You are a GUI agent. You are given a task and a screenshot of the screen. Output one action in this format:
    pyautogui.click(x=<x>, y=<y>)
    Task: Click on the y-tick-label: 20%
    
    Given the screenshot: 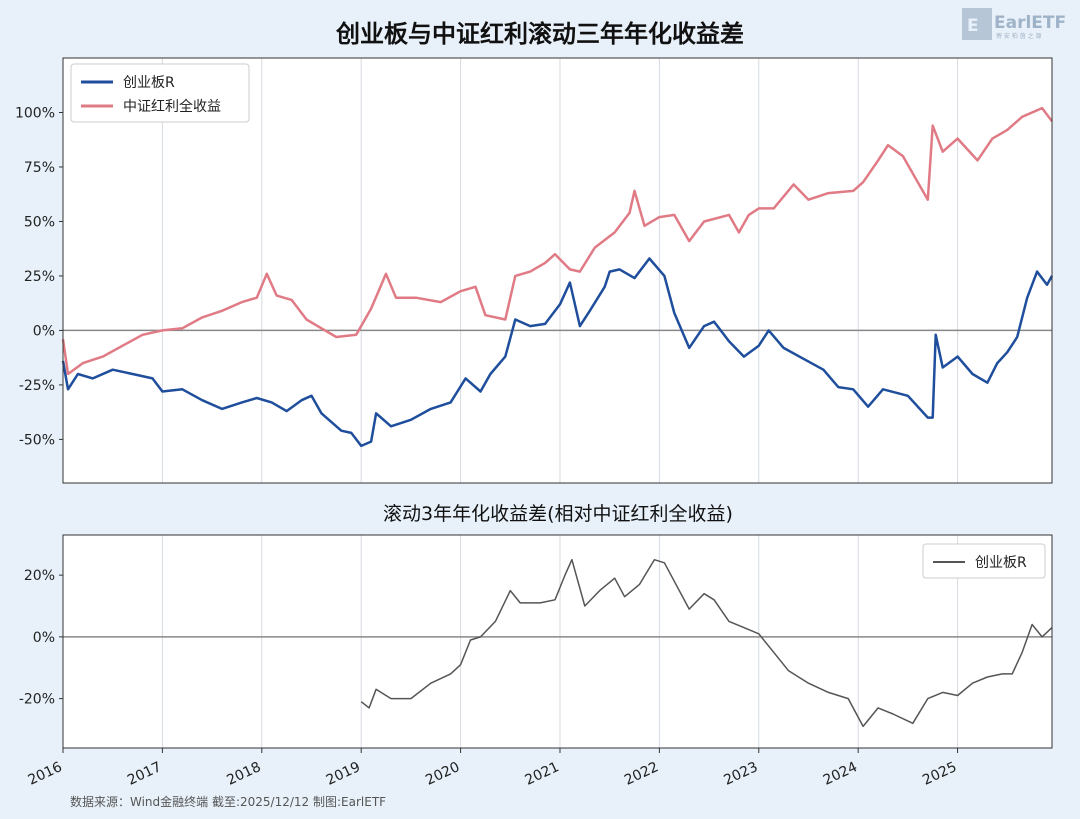 What is the action you would take?
    pyautogui.click(x=39, y=576)
    